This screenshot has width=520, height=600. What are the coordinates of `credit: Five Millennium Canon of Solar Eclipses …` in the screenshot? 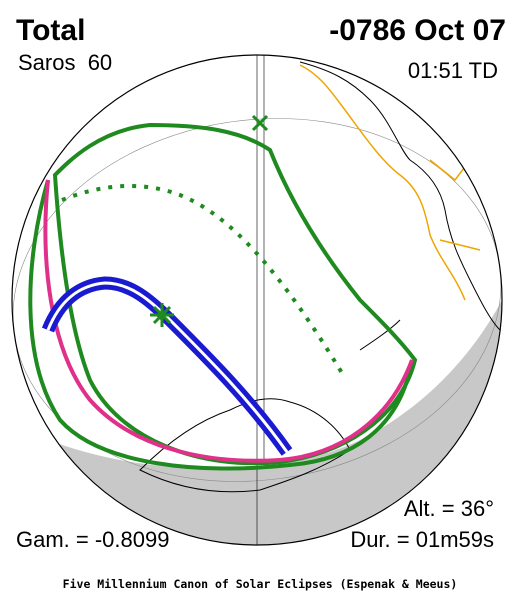 It's located at (260, 584).